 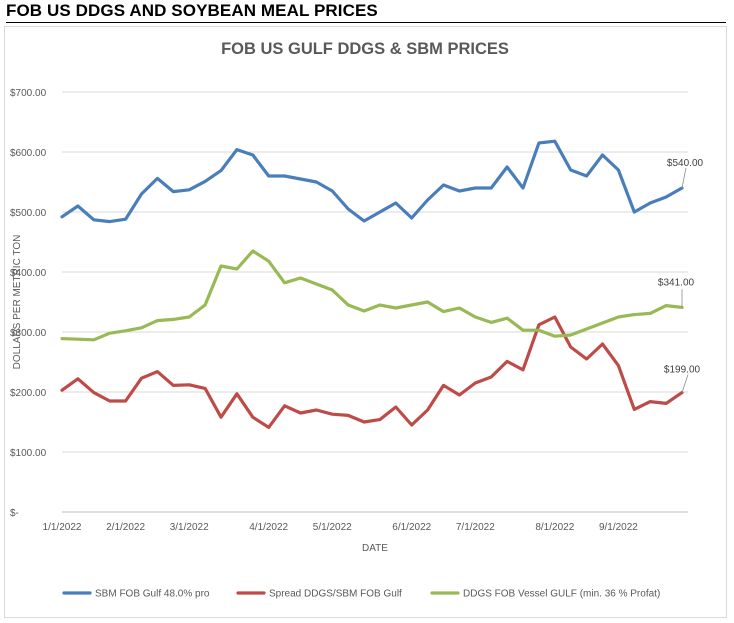 What do you see at coordinates (561, 594) in the screenshot?
I see `legend-label: DDGS FOB Vessel GULF (min. 36 % Profat)` at bounding box center [561, 594].